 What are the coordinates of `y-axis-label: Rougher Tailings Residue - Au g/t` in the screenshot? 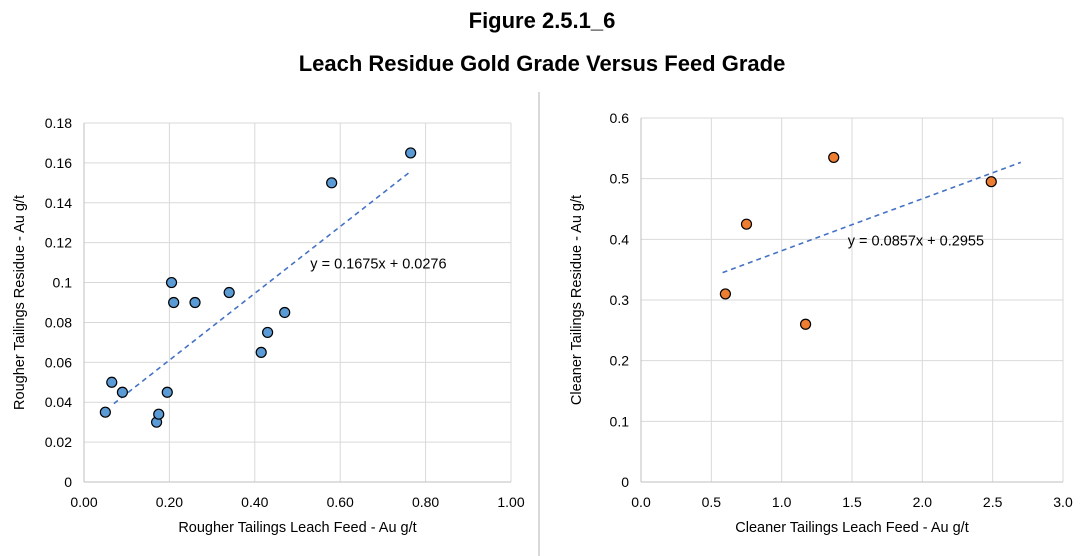 It's located at (20, 302).